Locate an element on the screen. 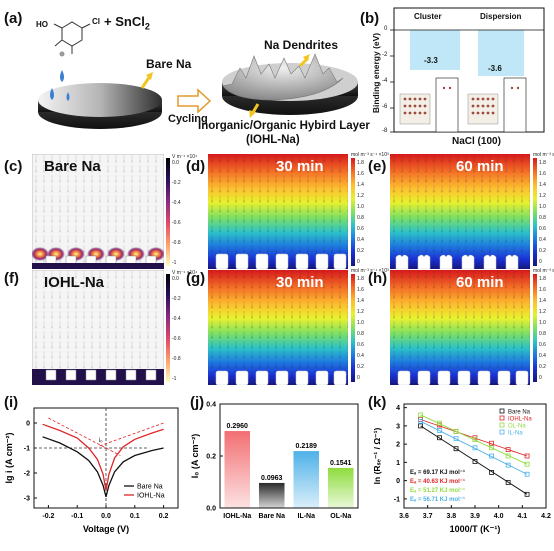 Image resolution: width=554 pixels, height=551 pixels. c-cb-tick: -0.4 is located at coordinates (176, 203).